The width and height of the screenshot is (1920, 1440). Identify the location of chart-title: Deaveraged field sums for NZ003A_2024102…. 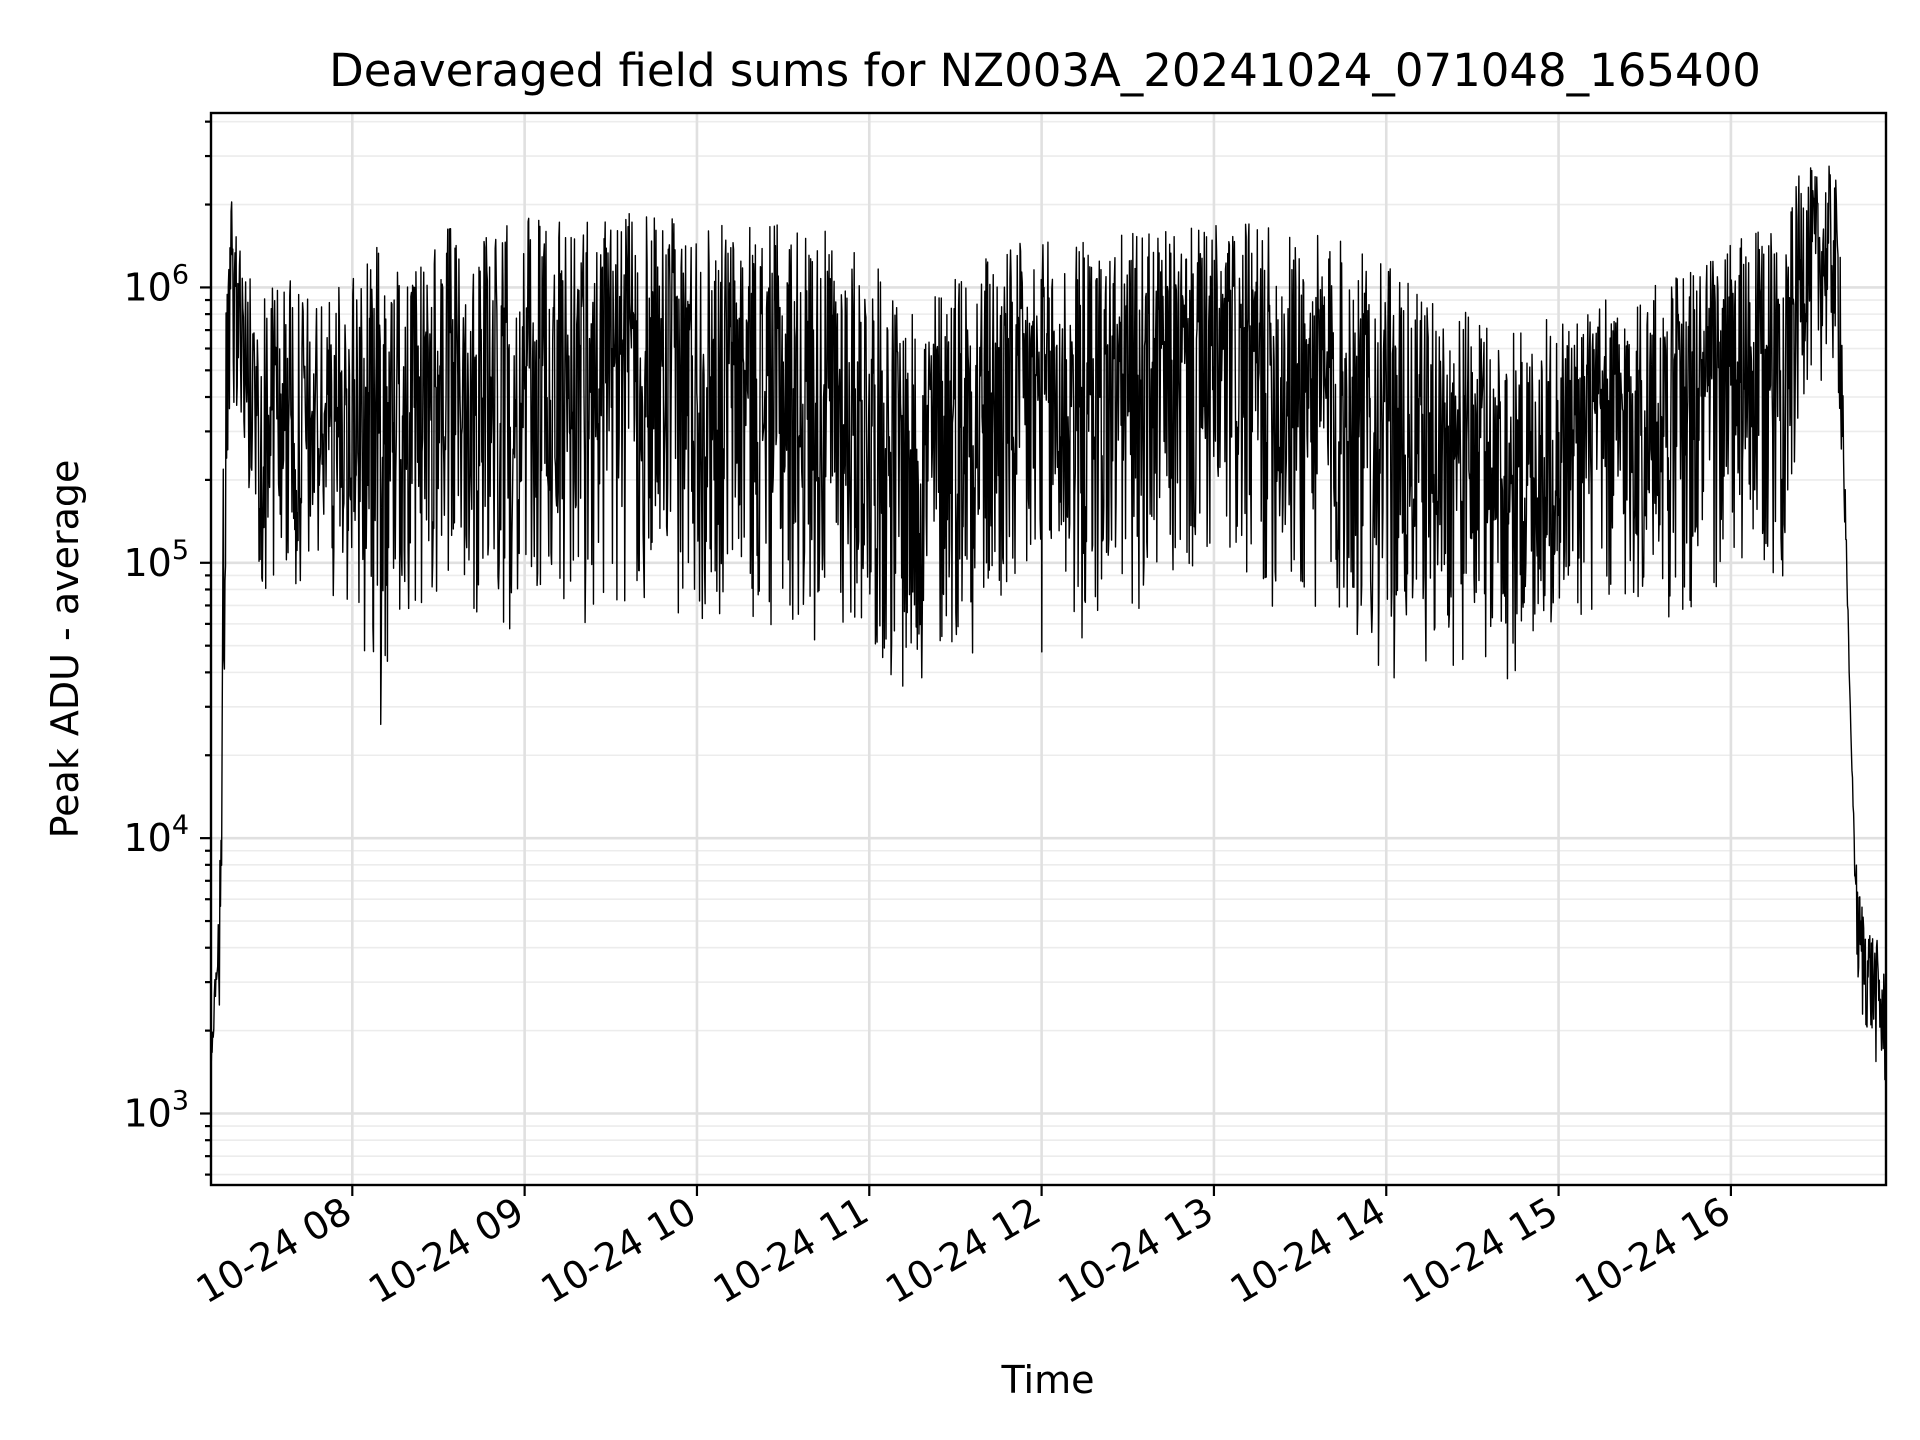
(1045, 70).